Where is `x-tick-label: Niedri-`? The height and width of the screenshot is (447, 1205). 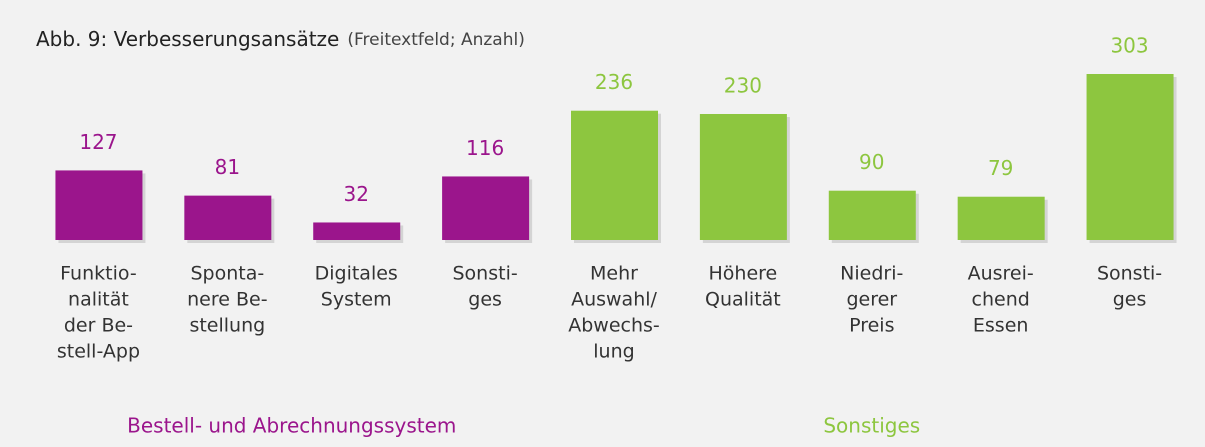 x-tick-label: Niedri- is located at coordinates (871, 274).